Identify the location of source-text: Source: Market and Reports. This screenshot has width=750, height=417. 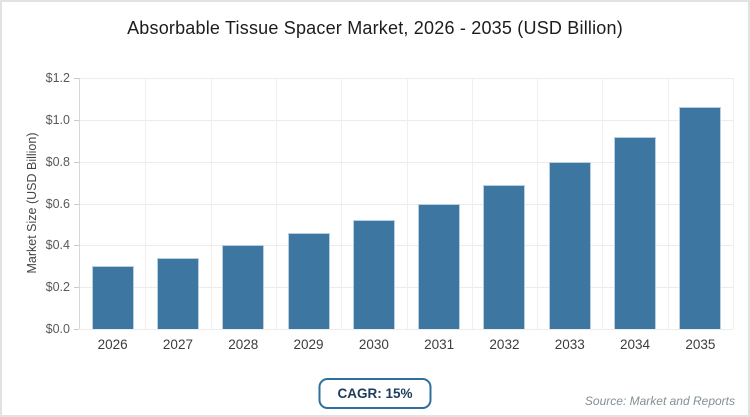
(659, 401).